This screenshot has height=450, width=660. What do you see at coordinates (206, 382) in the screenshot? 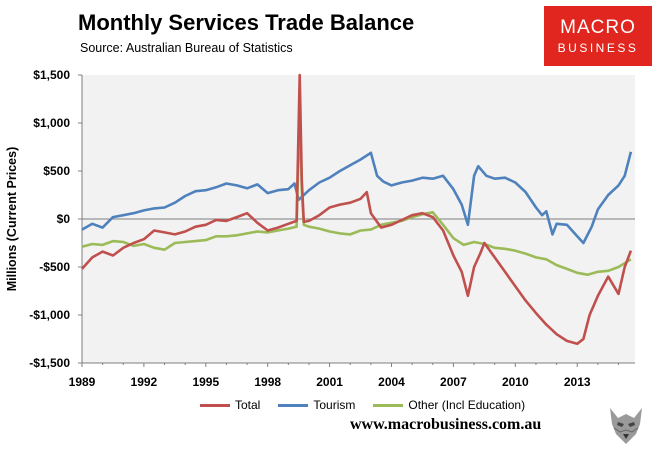
I see `x-tick-label: 1995` at bounding box center [206, 382].